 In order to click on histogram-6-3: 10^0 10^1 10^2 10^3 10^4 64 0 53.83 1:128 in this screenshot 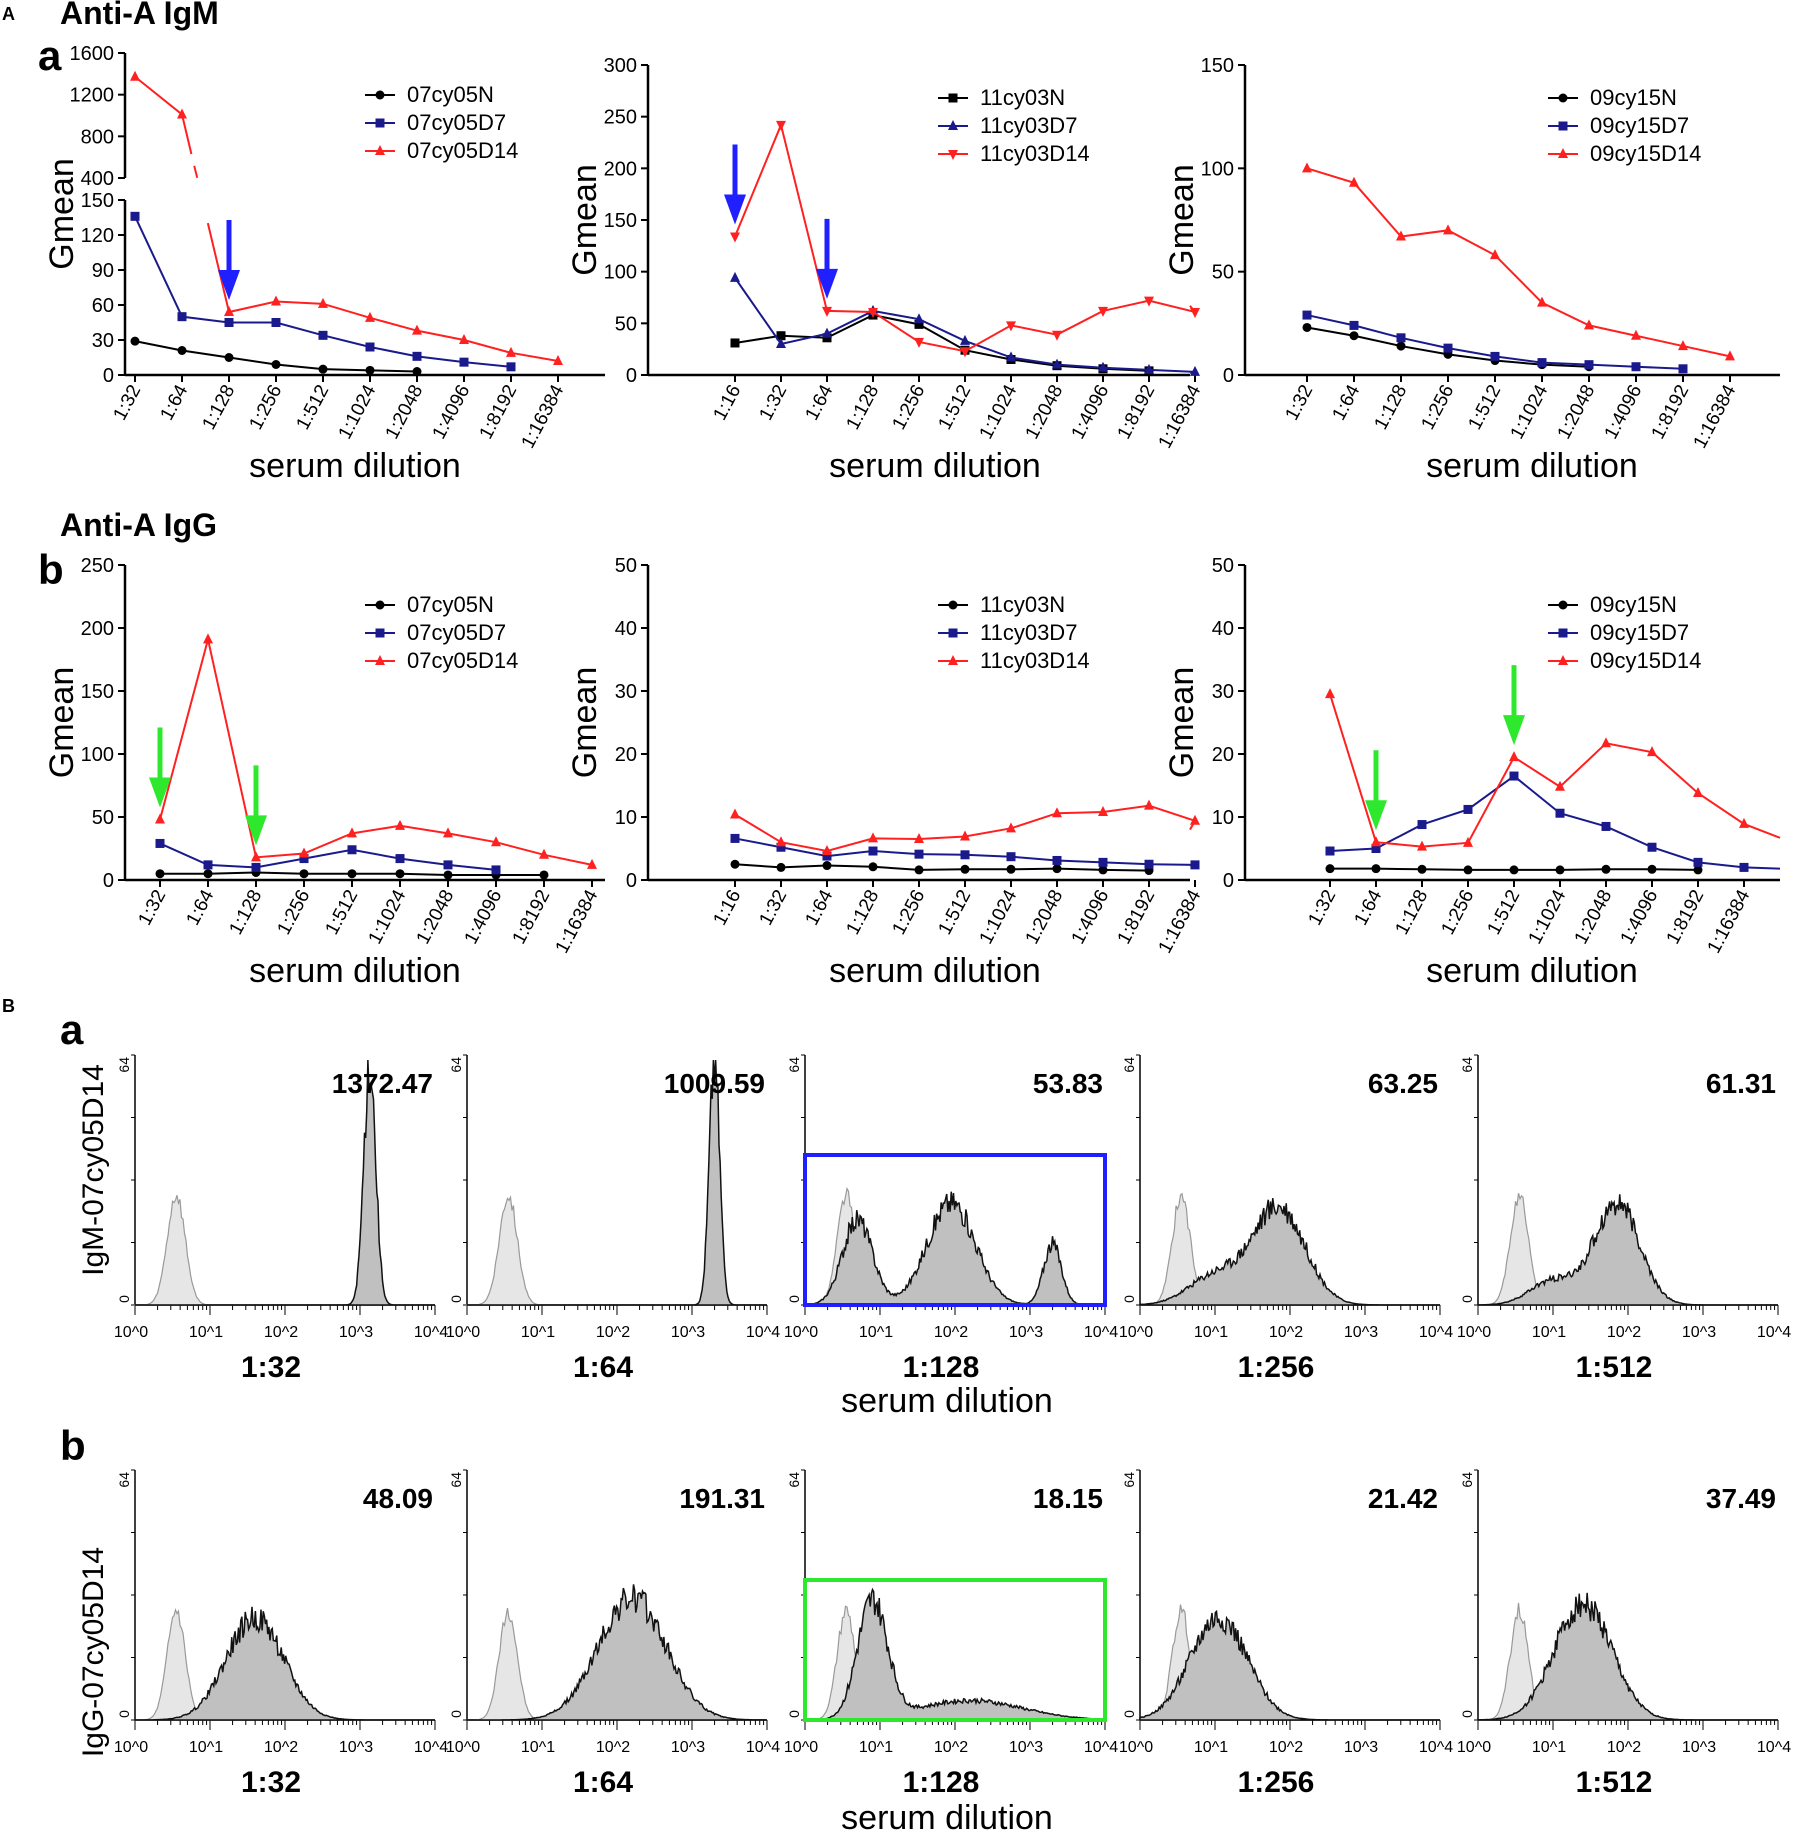, I will do `click(951, 1219)`.